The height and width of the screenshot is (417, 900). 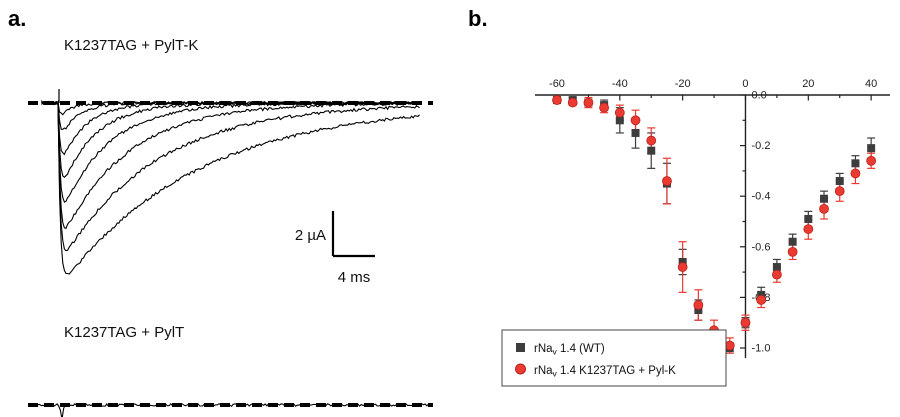 What do you see at coordinates (760, 349) in the screenshot?
I see `y-tick-label: -1.0` at bounding box center [760, 349].